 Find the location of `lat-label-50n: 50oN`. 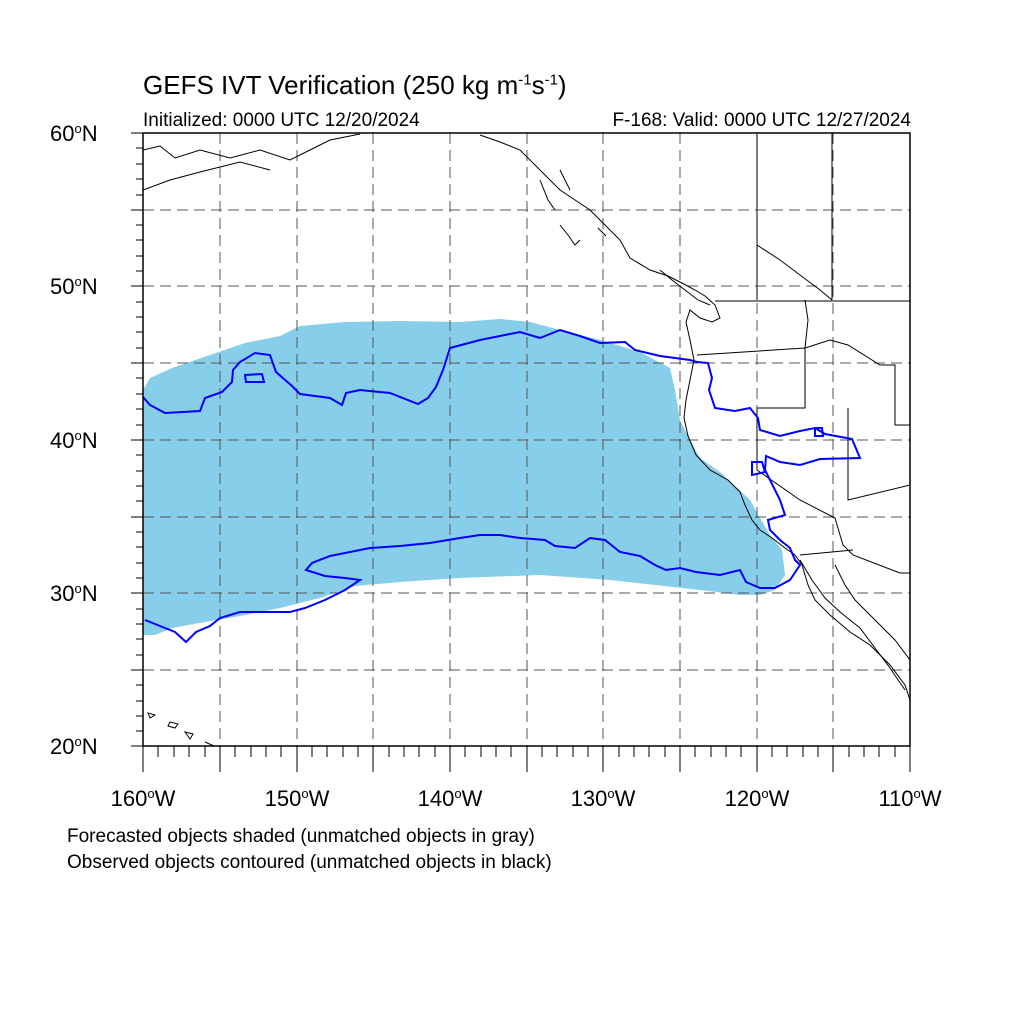

lat-label-50n: 50oN is located at coordinates (74, 286).